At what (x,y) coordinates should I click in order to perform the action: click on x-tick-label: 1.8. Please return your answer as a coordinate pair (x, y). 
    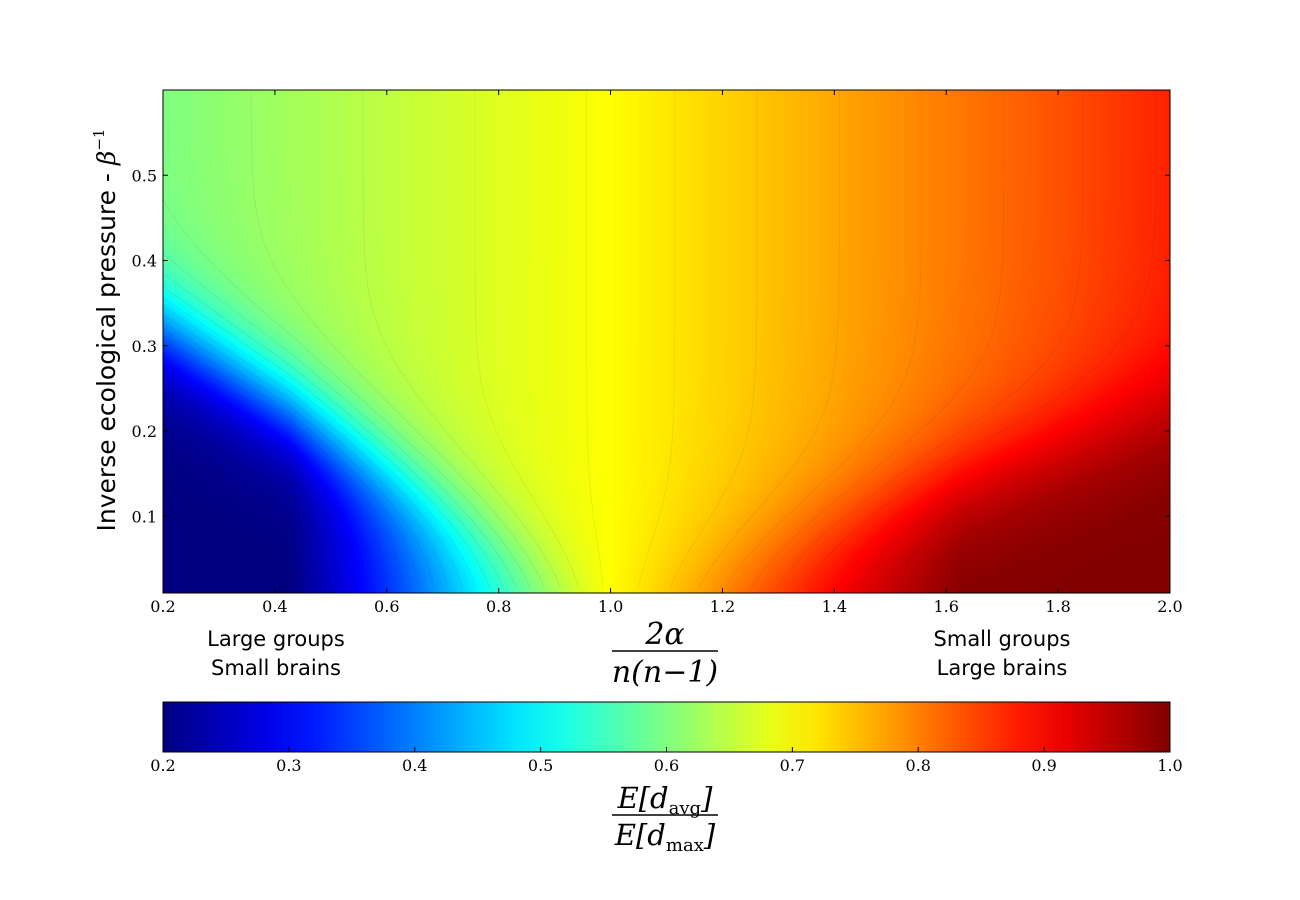
    Looking at the image, I should click on (1057, 606).